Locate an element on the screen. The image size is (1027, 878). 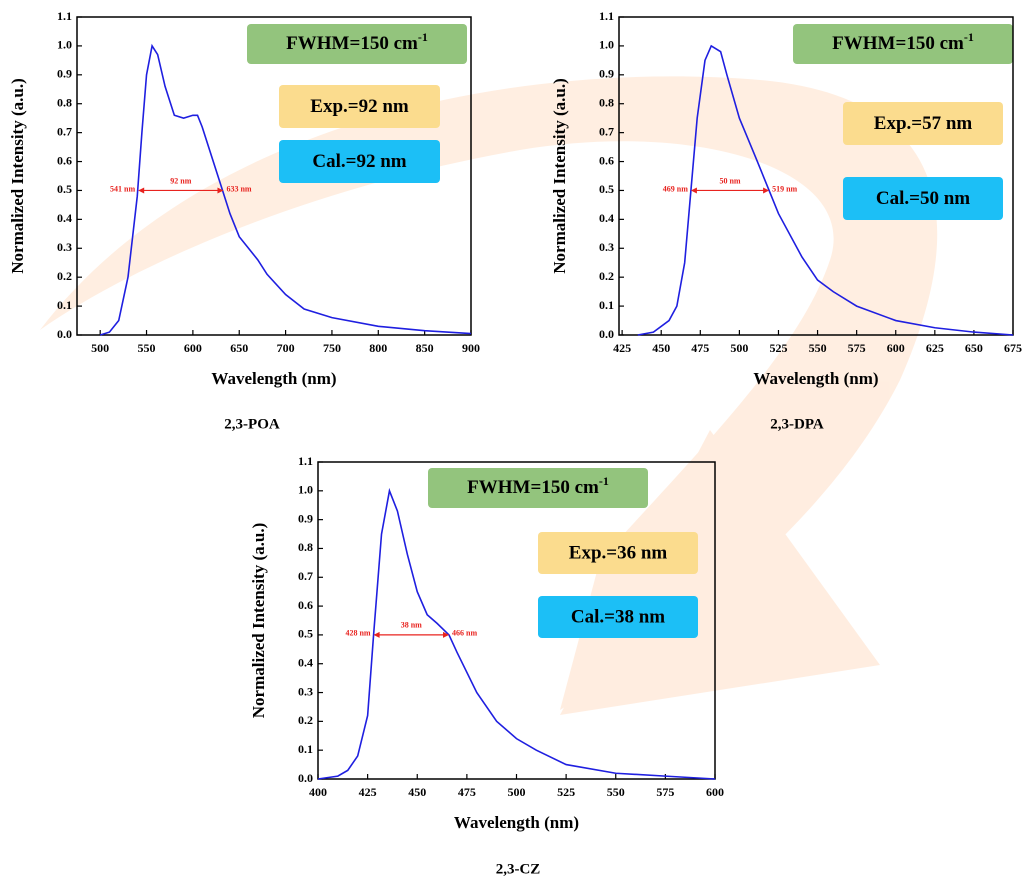
fwhm-right-label: 466 nm is located at coordinates (464, 633).